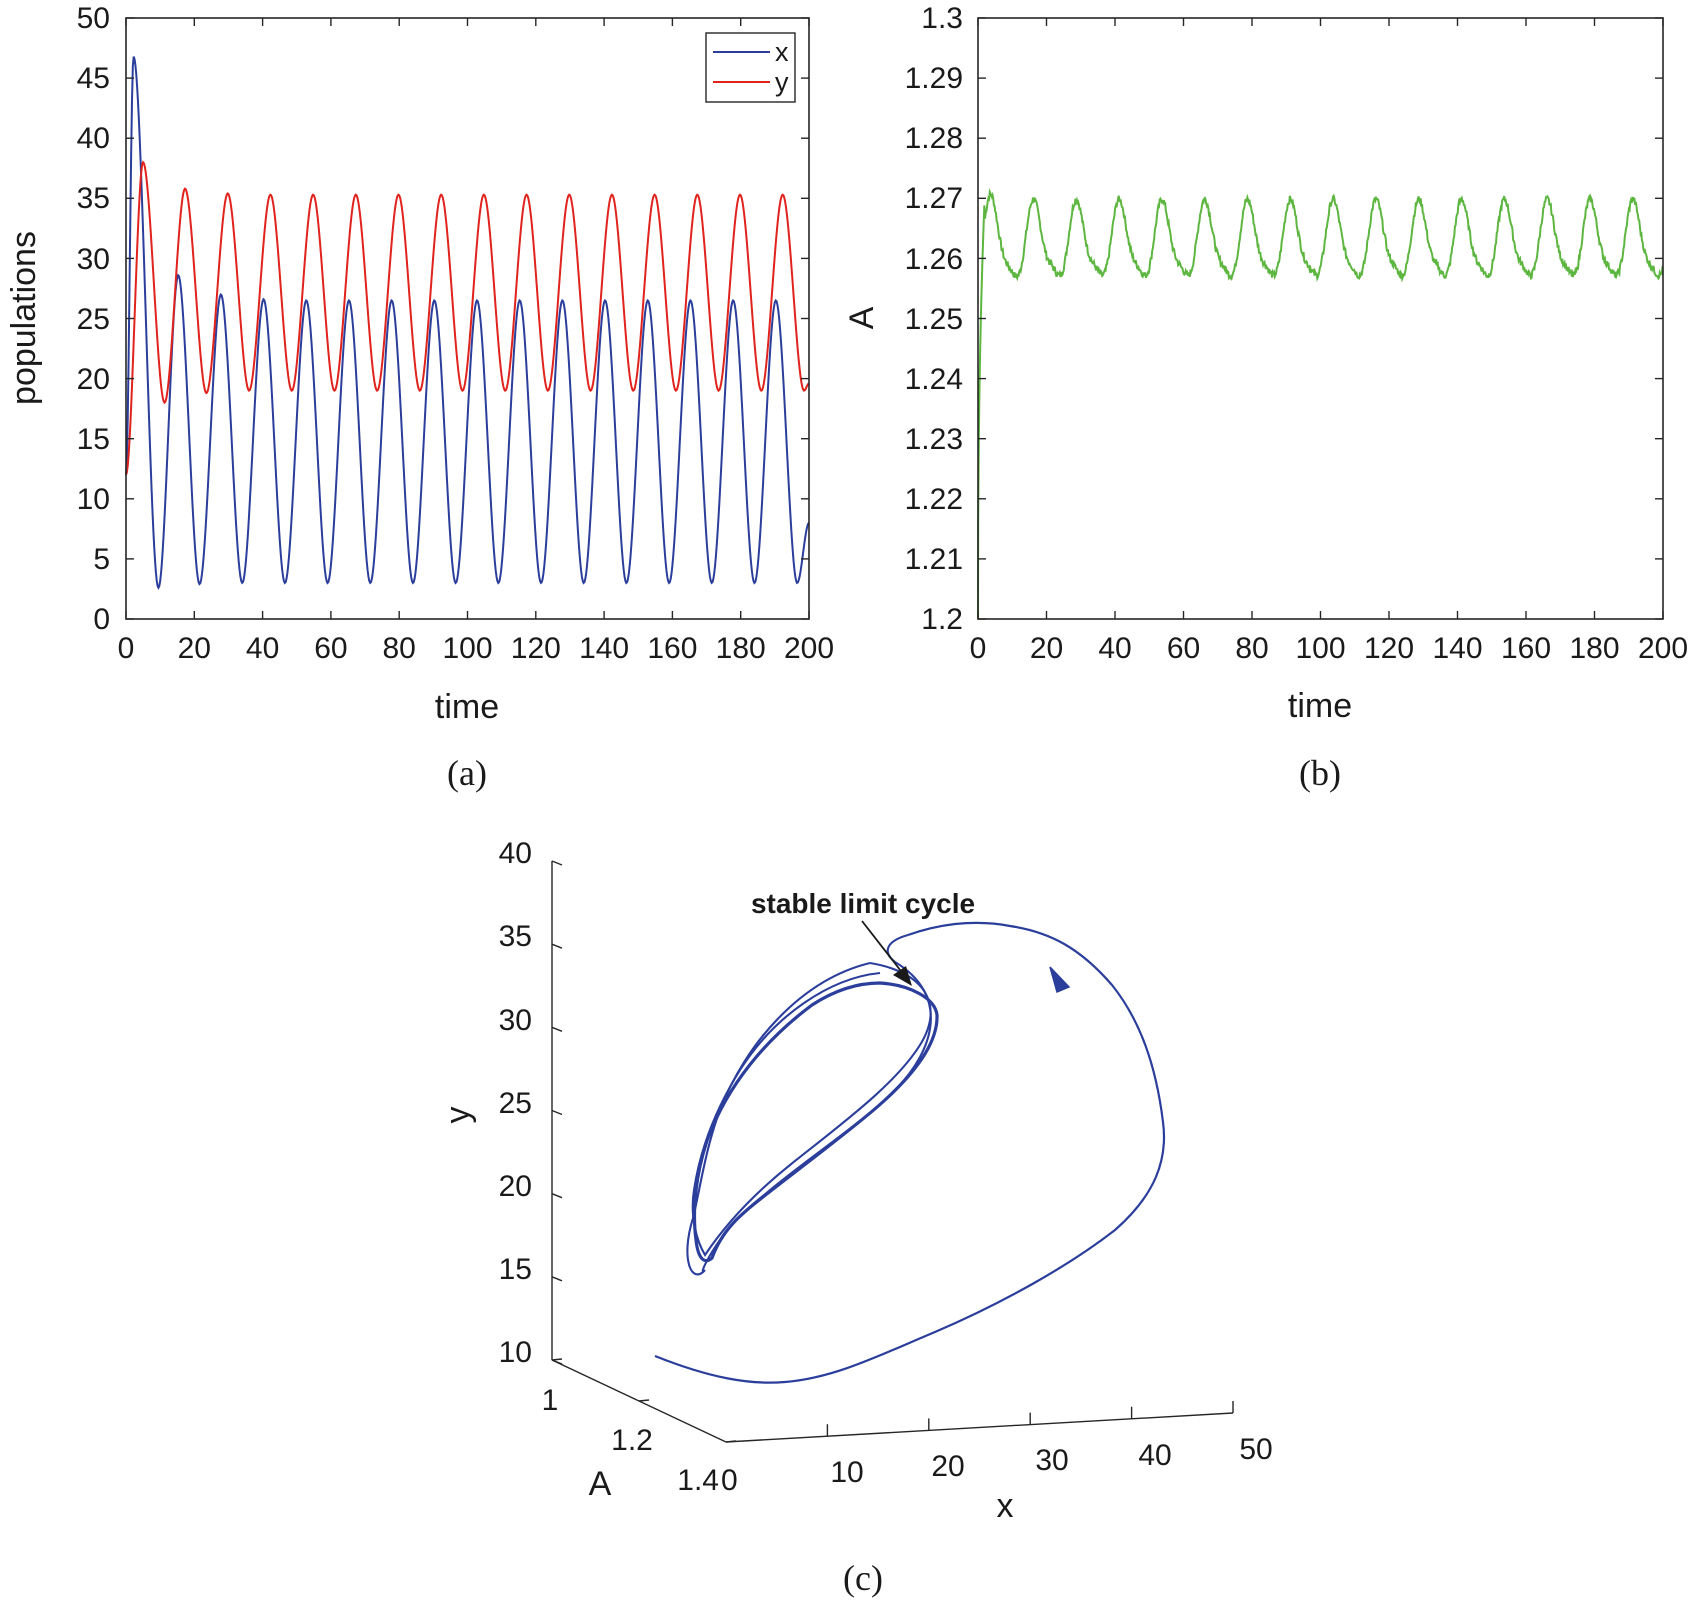 The image size is (1699, 1605). Describe the element at coordinates (1594, 648) in the screenshot. I see `panel-b-x-tick-label: 180` at that location.